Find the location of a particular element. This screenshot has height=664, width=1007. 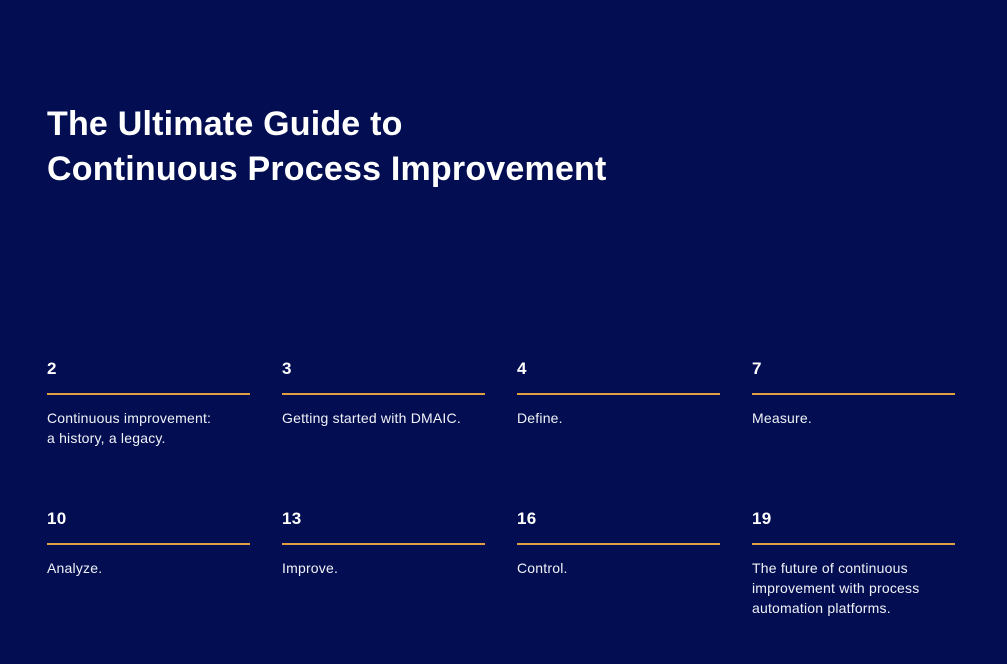

toc-entry-label: Getting started with DMAIC. is located at coordinates (371, 418).